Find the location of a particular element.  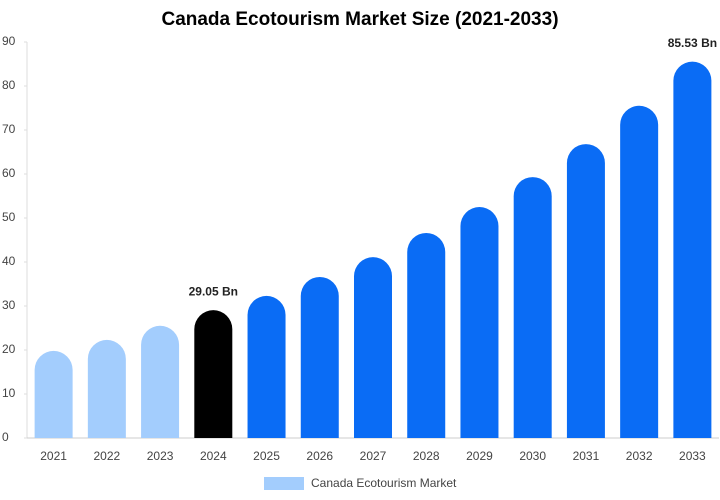

y-tick-label: 60 is located at coordinates (9, 173).